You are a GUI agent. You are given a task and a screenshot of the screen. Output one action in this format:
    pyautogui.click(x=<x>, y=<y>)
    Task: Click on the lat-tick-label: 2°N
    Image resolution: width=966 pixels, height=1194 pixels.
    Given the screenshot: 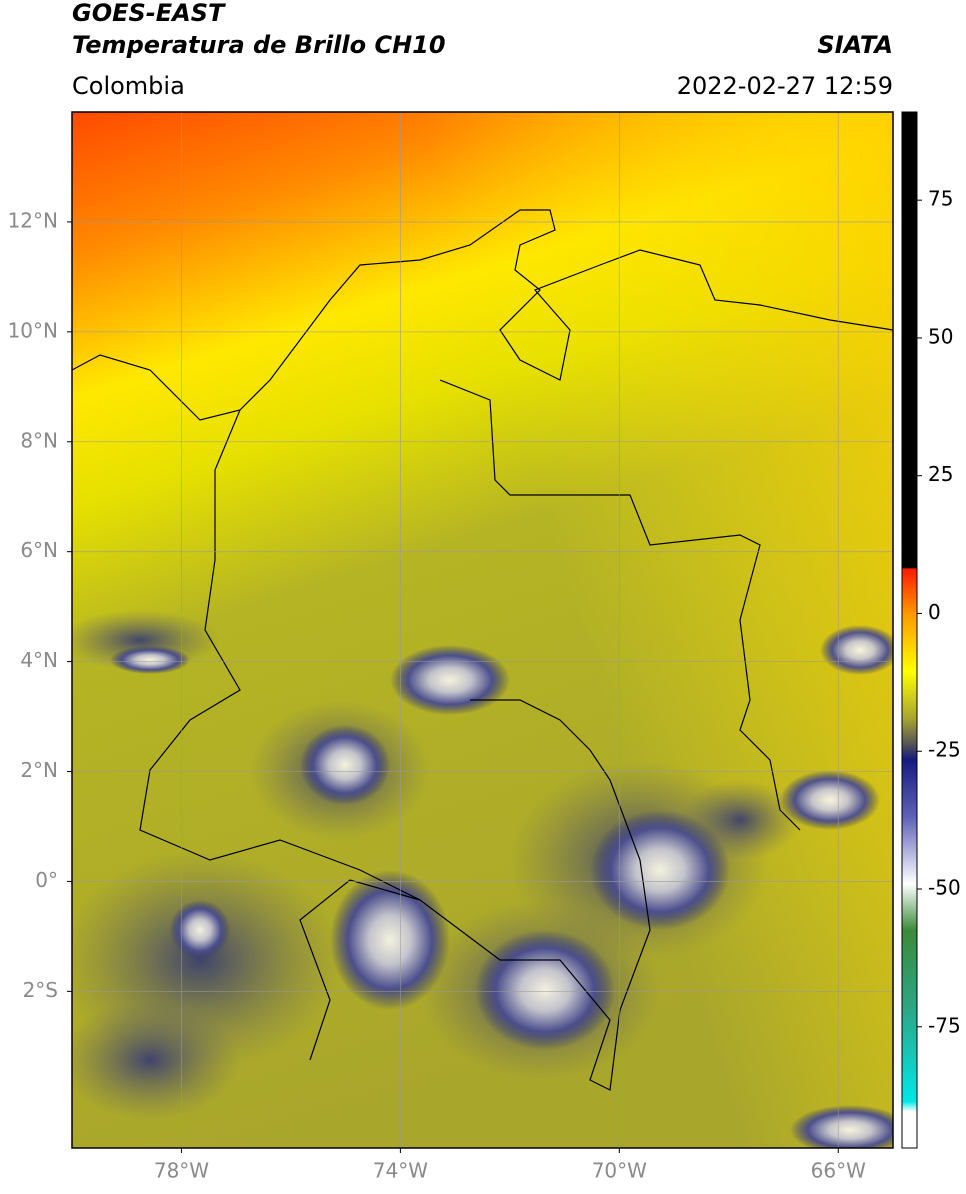 What is the action you would take?
    pyautogui.click(x=39, y=770)
    